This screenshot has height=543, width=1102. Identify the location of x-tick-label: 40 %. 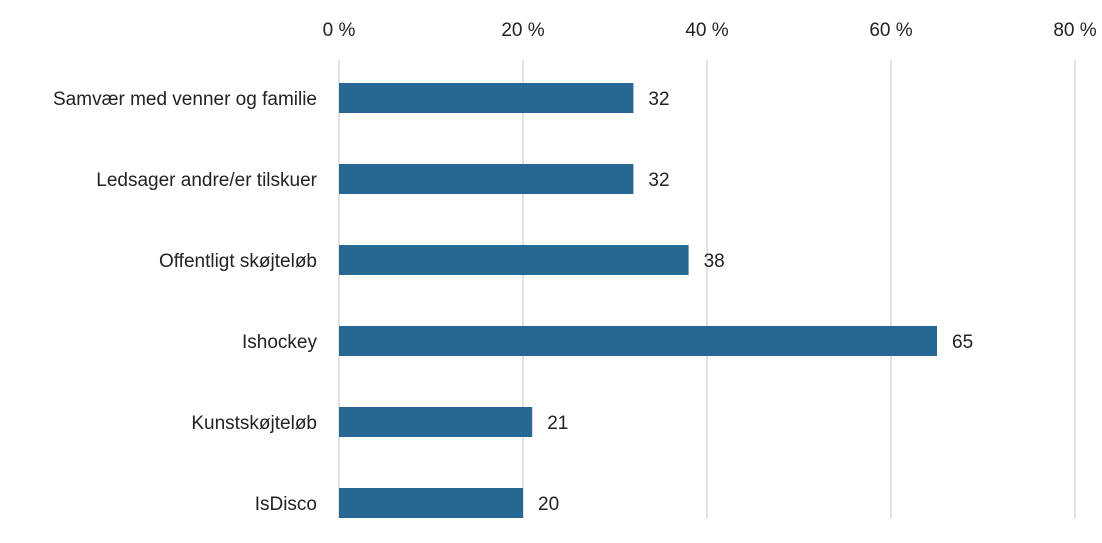
(706, 30).